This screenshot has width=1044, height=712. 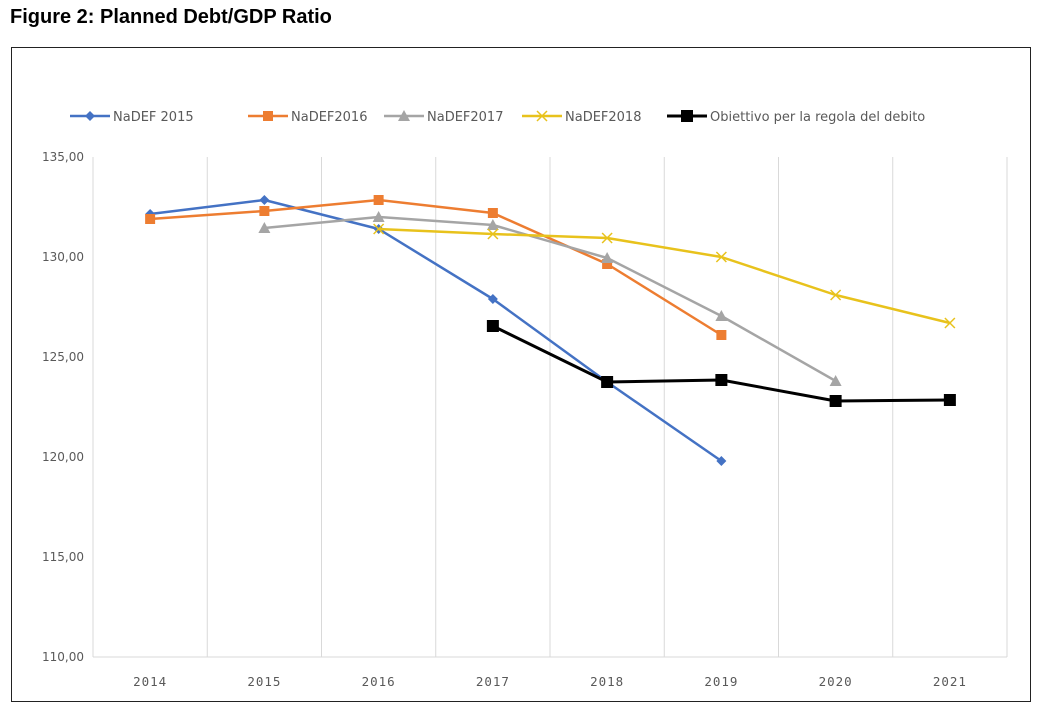 What do you see at coordinates (63, 407) in the screenshot?
I see `y-axis-ticks: 110,00 115,00 120,00 125,00 130,00 135,00` at bounding box center [63, 407].